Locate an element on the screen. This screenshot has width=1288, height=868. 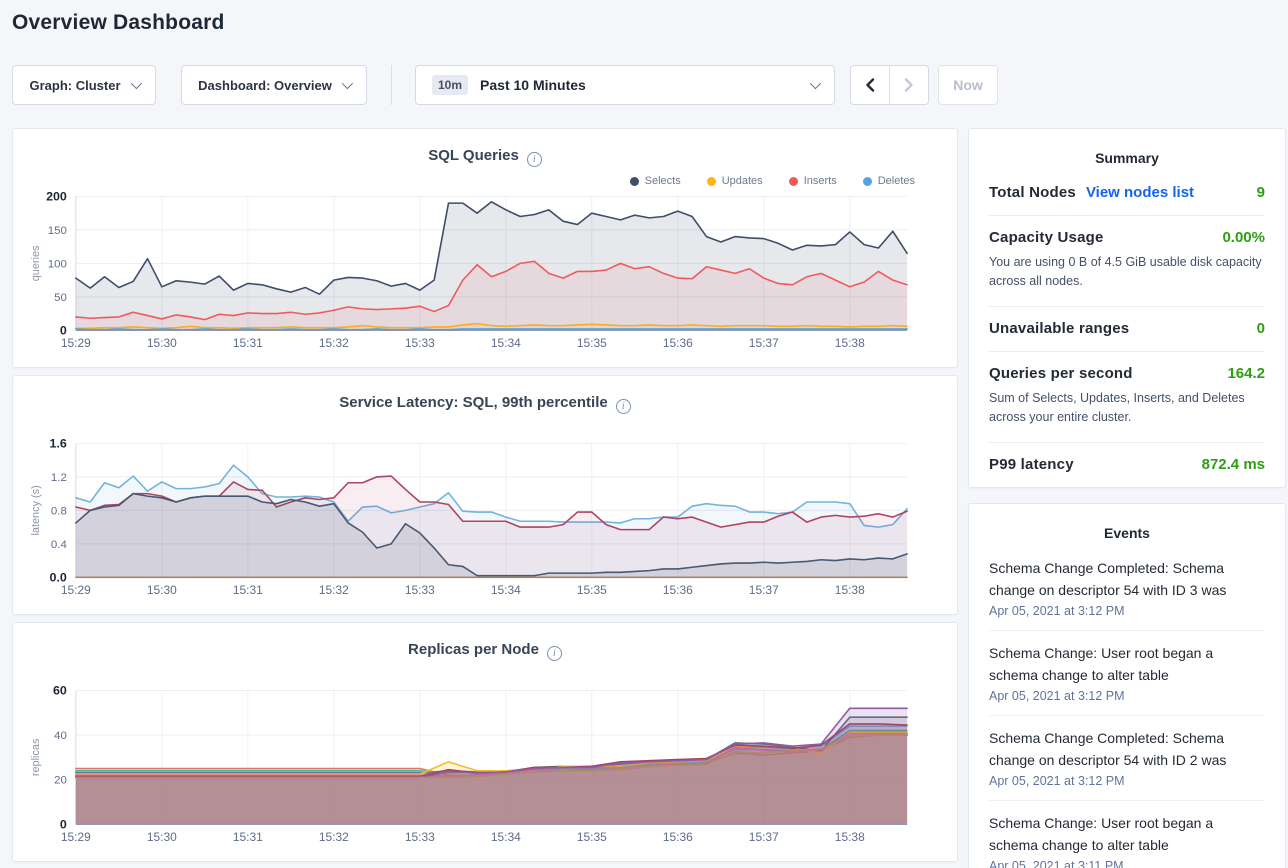
unavailable-ranges-value: 0 is located at coordinates (1260, 328).